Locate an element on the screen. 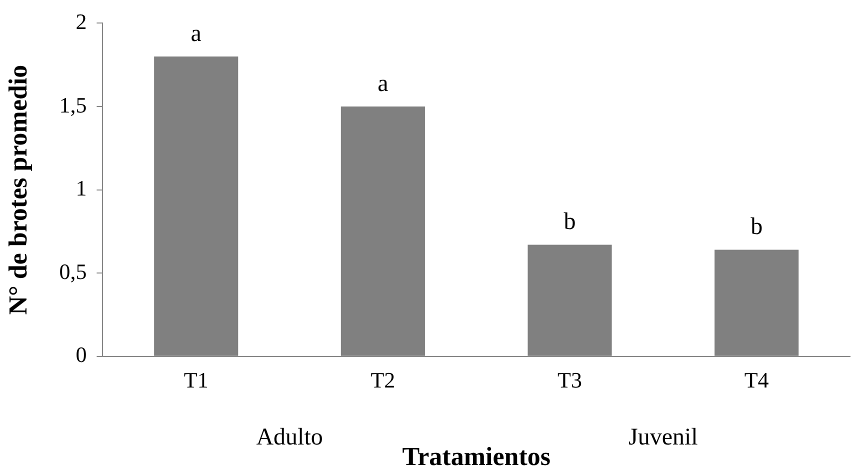 The height and width of the screenshot is (474, 862). y-axis-title: N° de brotes promedio is located at coordinates (17, 189).